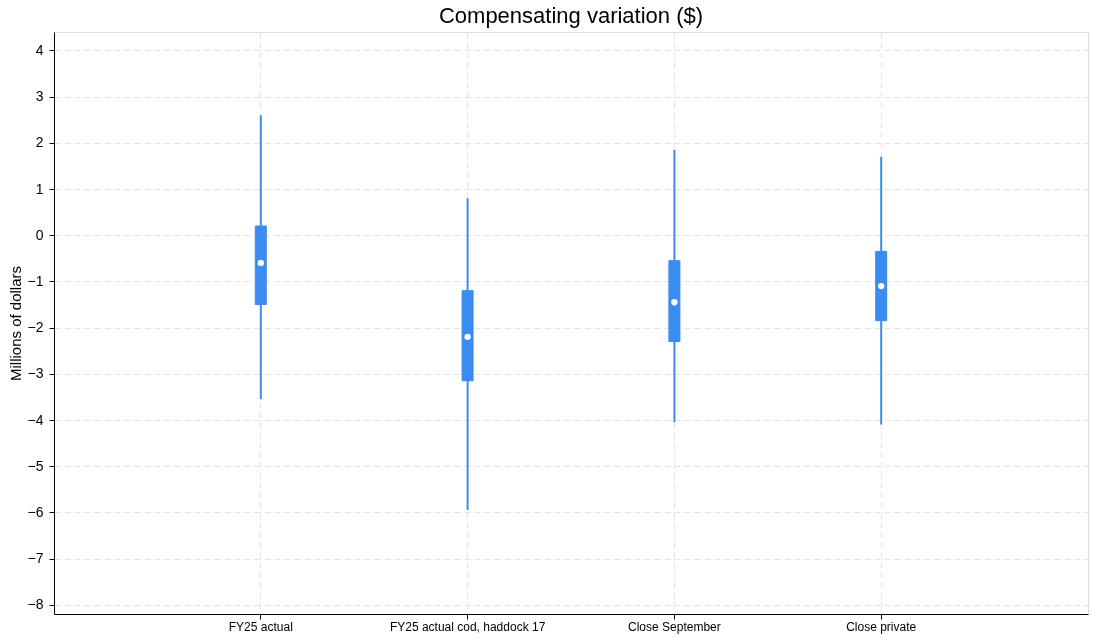  I want to click on chart-title: Compensating variation ($), so click(571, 15).